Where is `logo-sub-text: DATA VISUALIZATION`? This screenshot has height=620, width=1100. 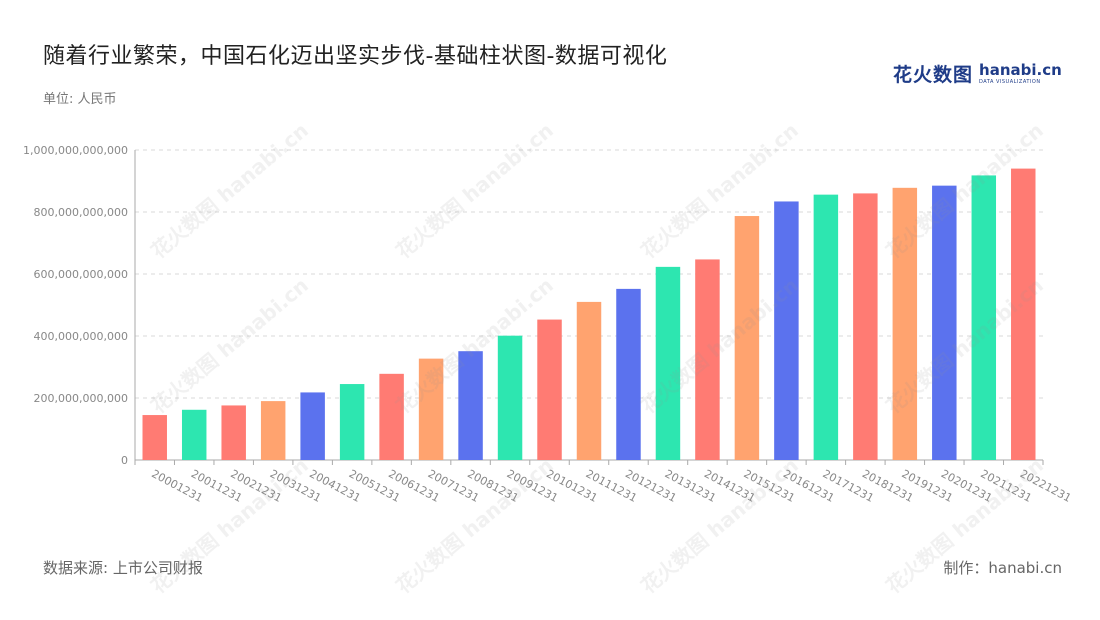
logo-sub-text: DATA VISUALIZATION is located at coordinates (1010, 81).